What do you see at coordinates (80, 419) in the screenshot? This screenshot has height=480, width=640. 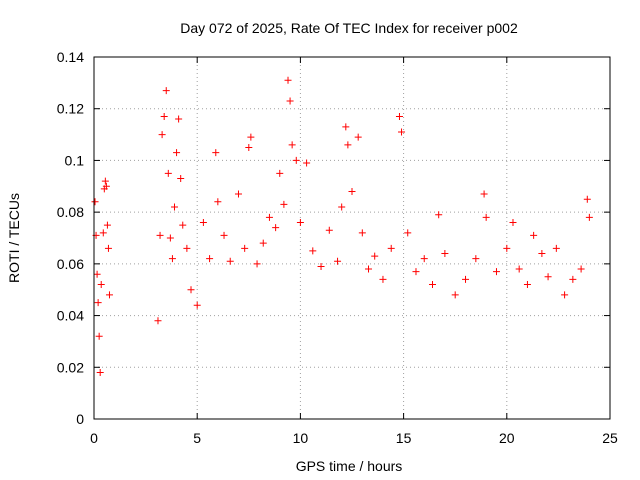 I see `y-tick-label: 0` at bounding box center [80, 419].